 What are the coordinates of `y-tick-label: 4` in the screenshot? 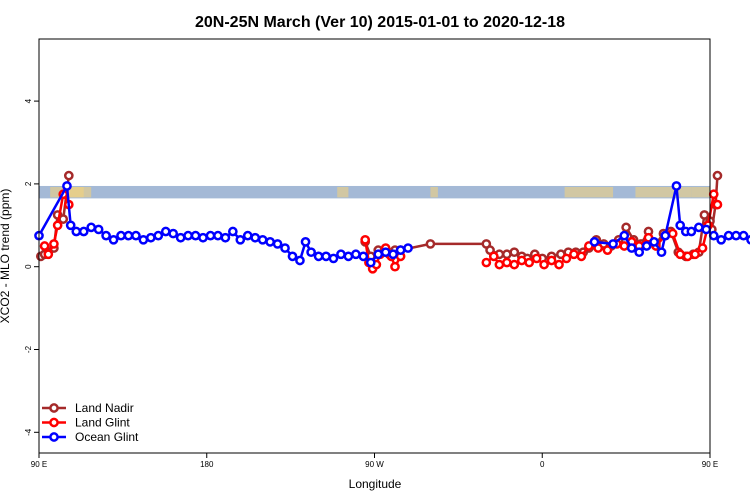 It's located at (28, 100).